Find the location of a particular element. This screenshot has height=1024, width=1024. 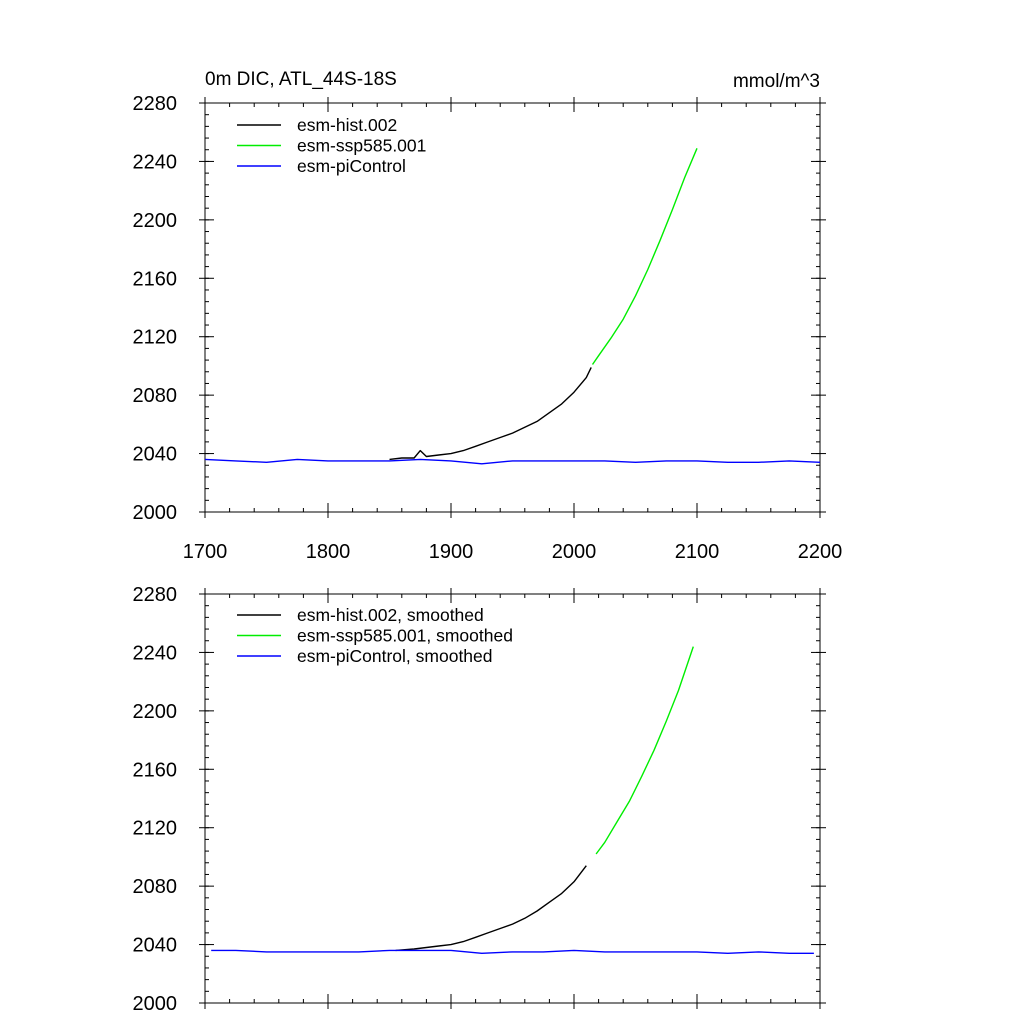

x-tick-label: 2000 is located at coordinates (574, 552).